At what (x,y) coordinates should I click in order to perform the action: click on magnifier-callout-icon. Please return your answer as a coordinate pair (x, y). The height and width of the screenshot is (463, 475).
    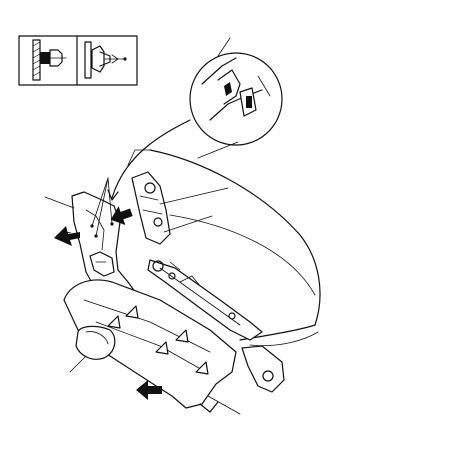
    Looking at the image, I should click on (236, 98).